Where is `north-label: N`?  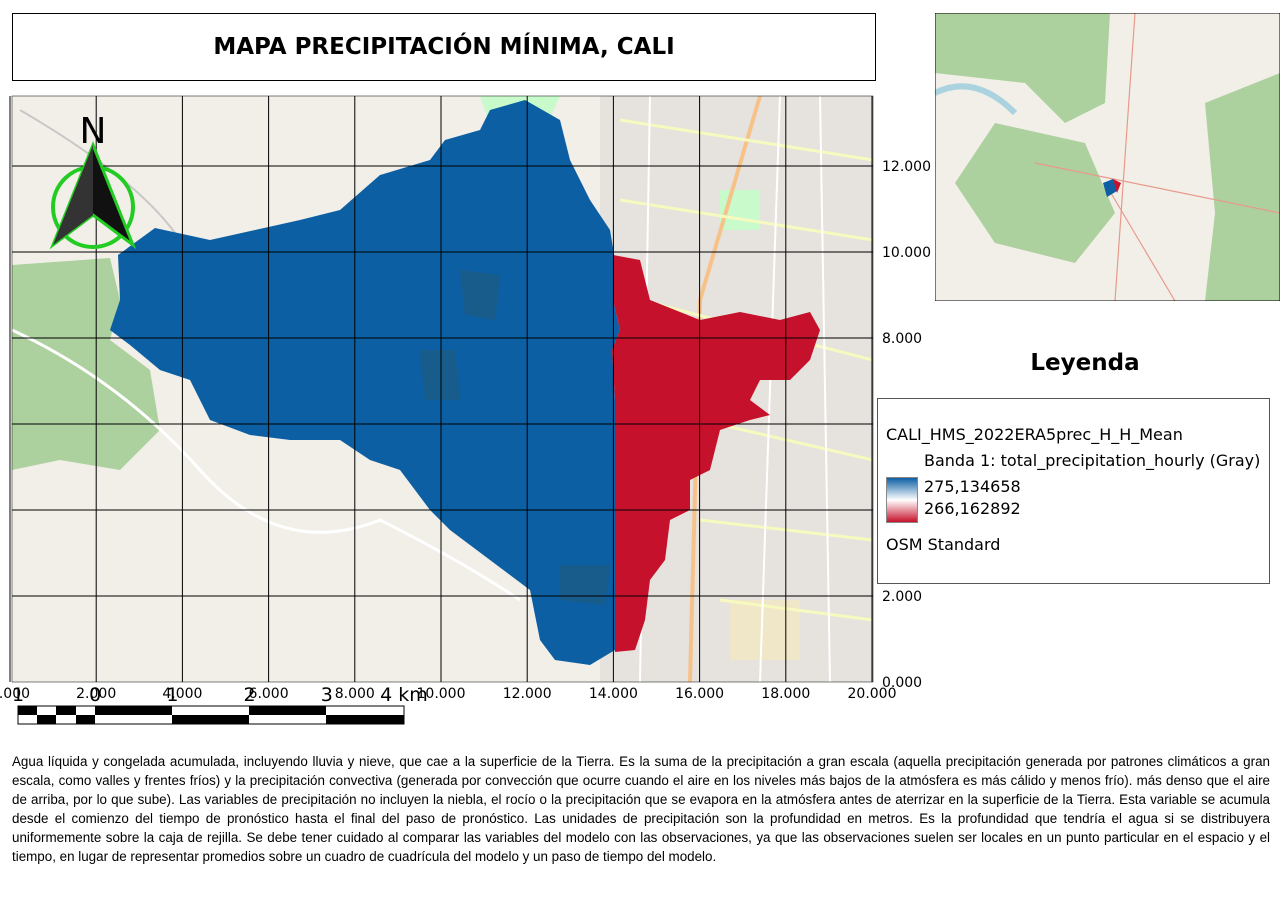 north-label: N is located at coordinates (93, 131).